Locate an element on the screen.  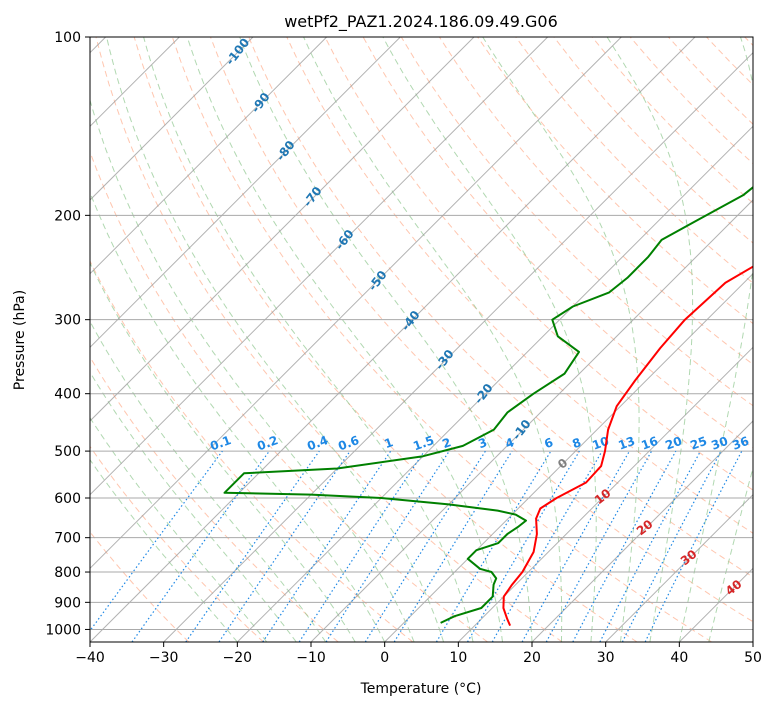
x-tick-label: −20 is located at coordinates (238, 658).